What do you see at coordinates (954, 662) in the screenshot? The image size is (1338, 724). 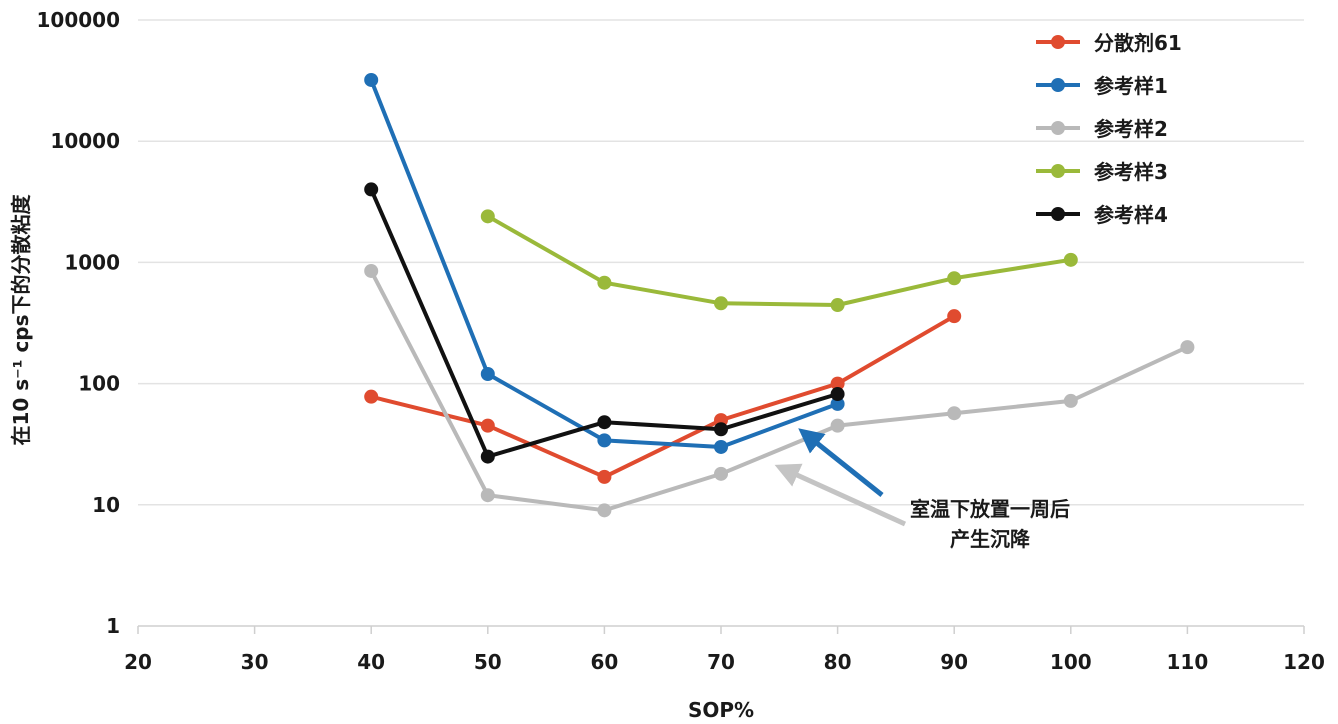 I see `x-tick-label: 90` at bounding box center [954, 662].